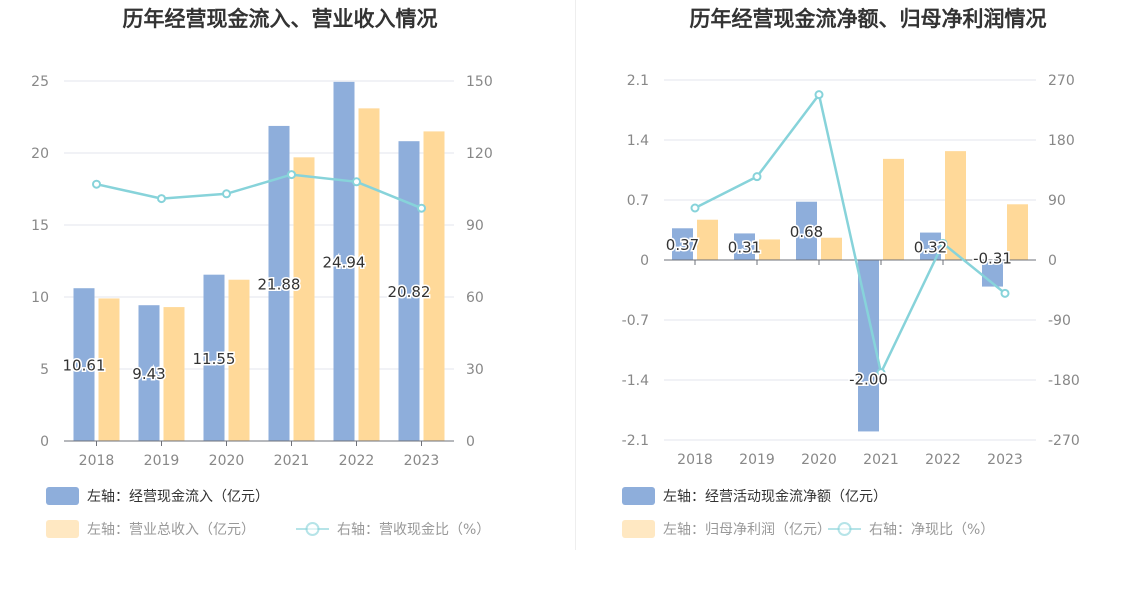 The height and width of the screenshot is (593, 1148). Describe the element at coordinates (638, 201) in the screenshot. I see `y-left-tick-label: 0.7` at that location.